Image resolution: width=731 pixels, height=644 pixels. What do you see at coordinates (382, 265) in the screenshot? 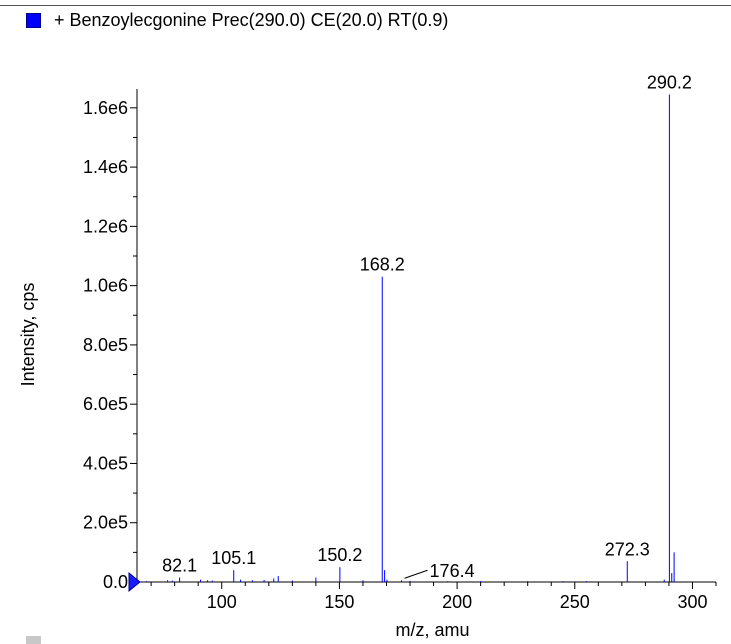
I see `peak-label: 168.2` at bounding box center [382, 265].